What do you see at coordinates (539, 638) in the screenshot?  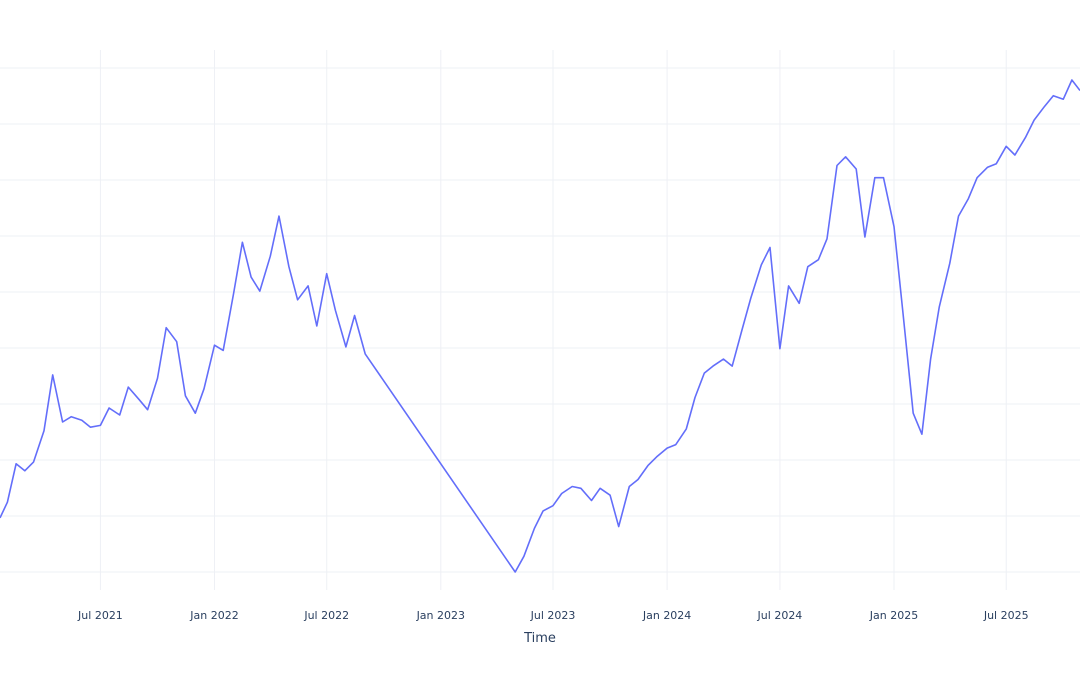 I see `x-axis-title: Time` at bounding box center [539, 638].